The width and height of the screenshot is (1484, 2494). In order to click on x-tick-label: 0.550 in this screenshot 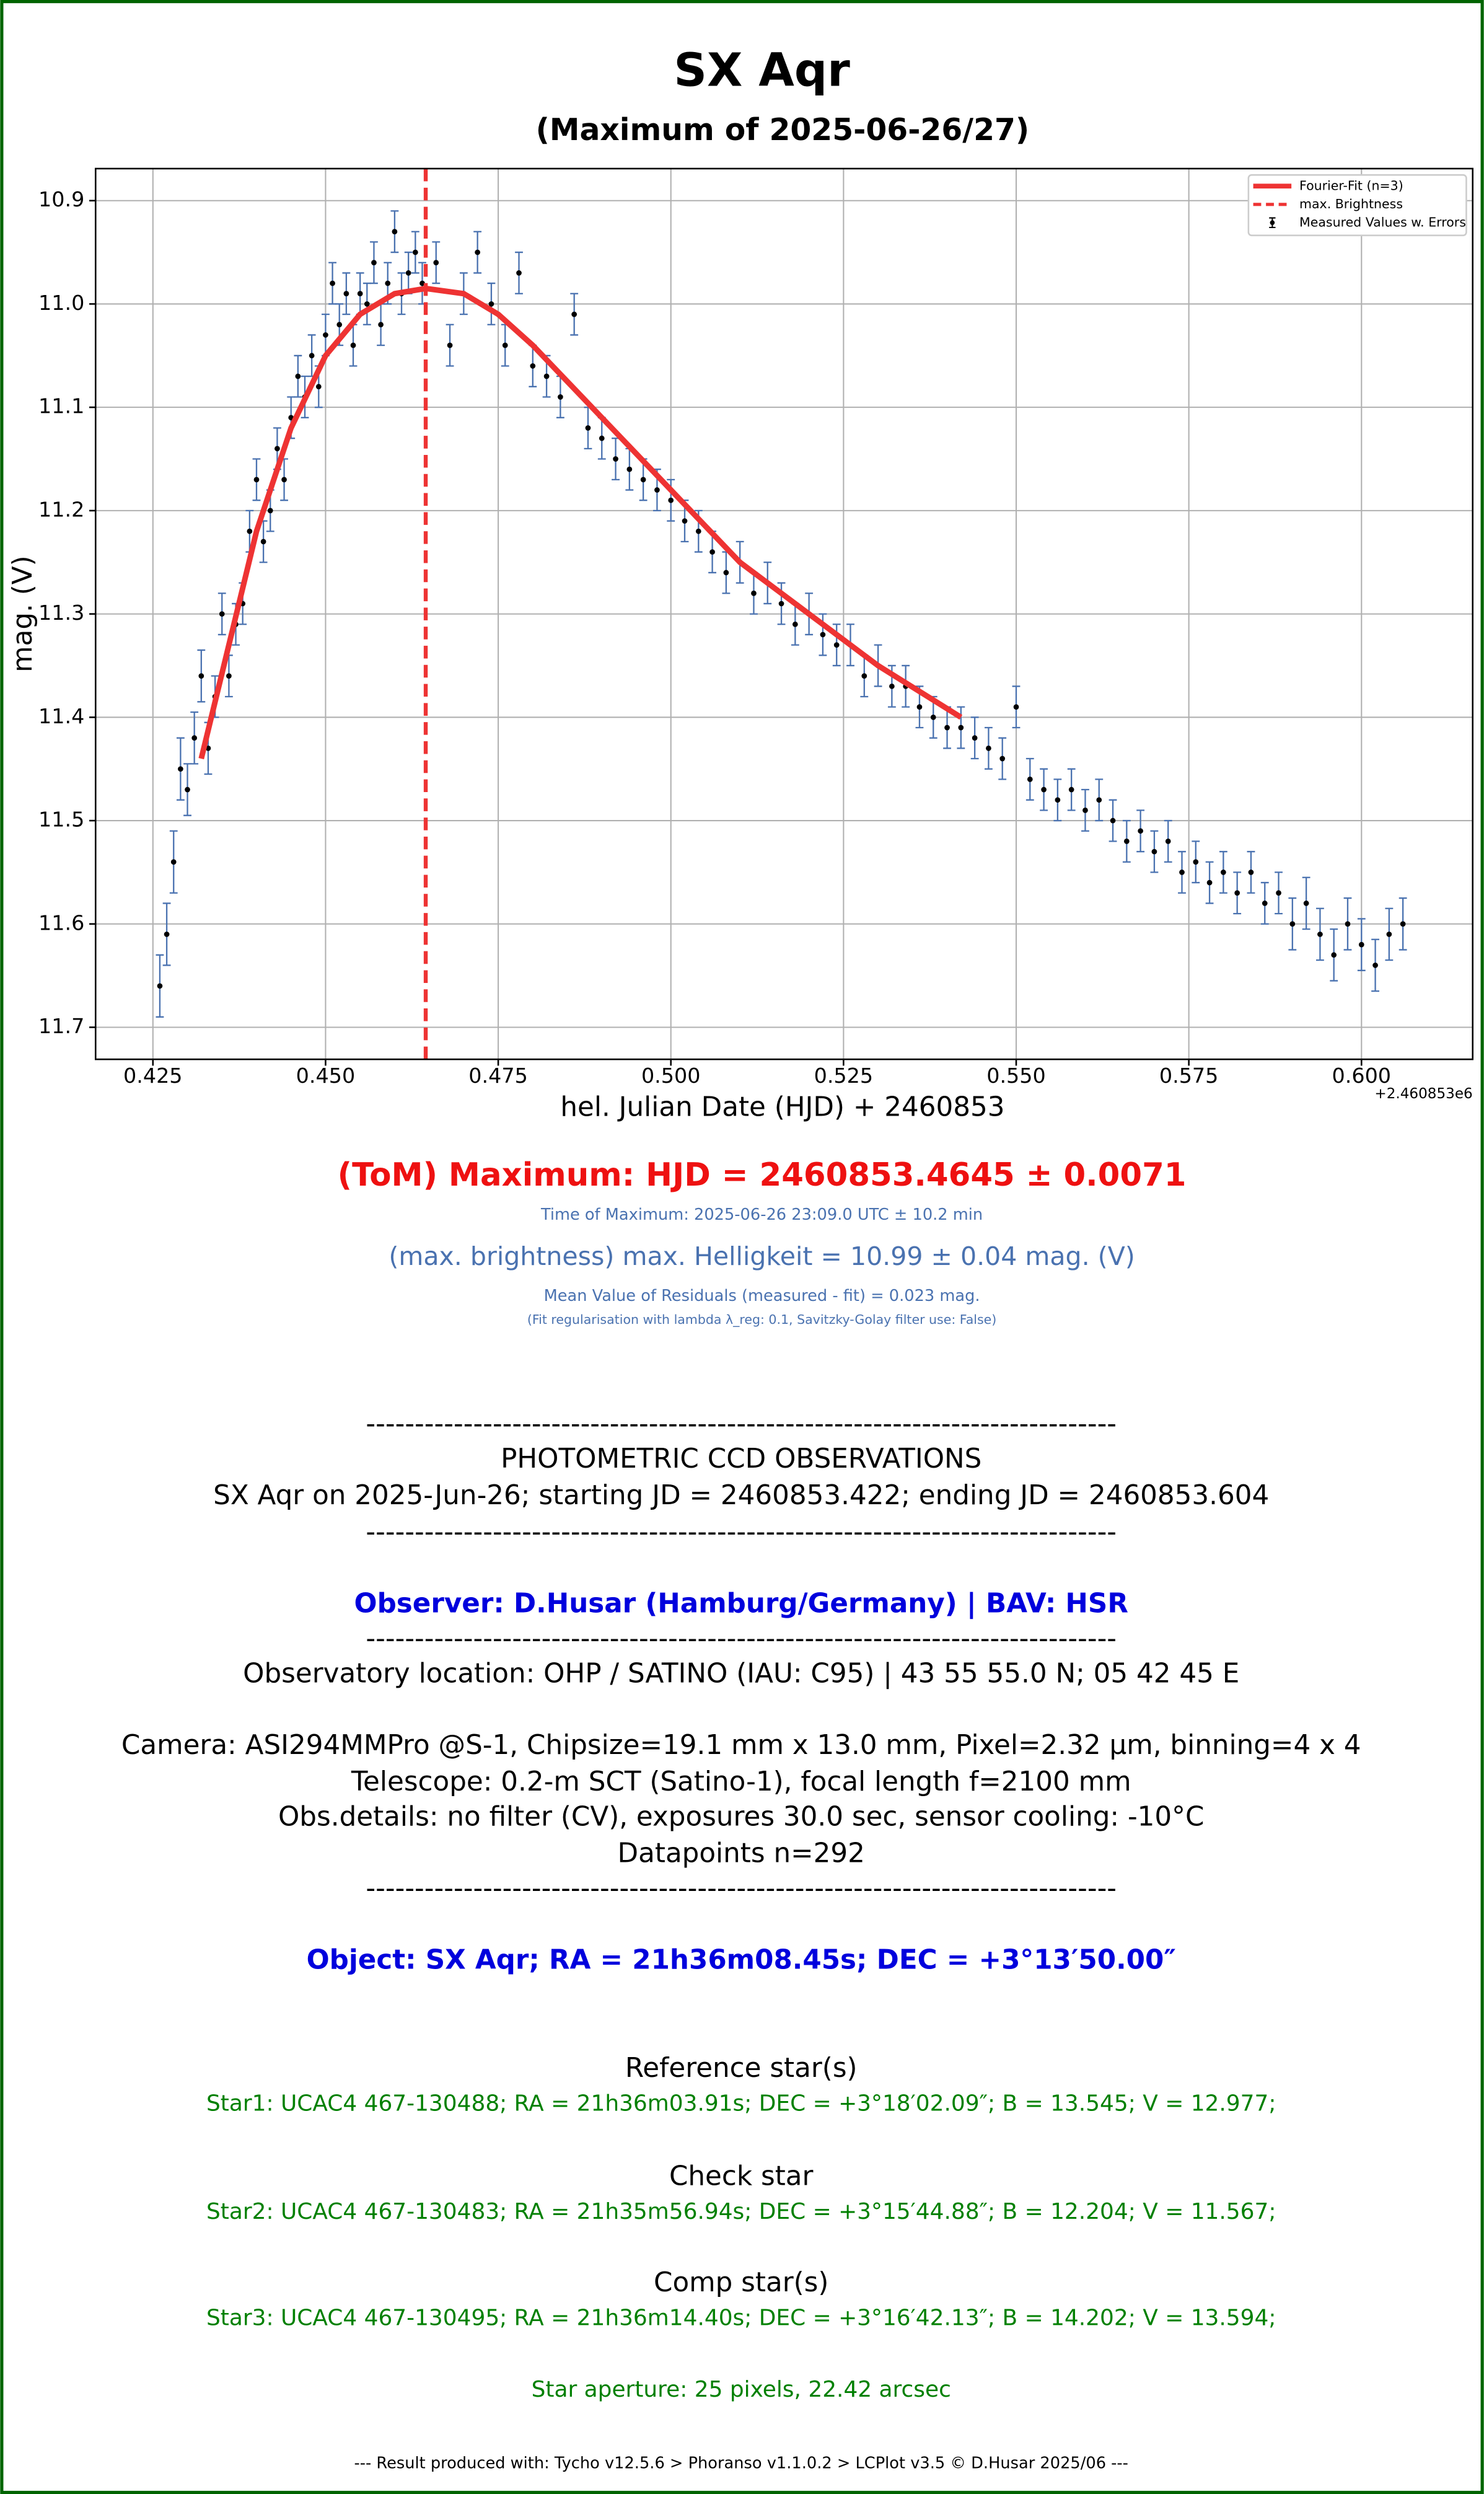, I will do `click(1016, 1076)`.